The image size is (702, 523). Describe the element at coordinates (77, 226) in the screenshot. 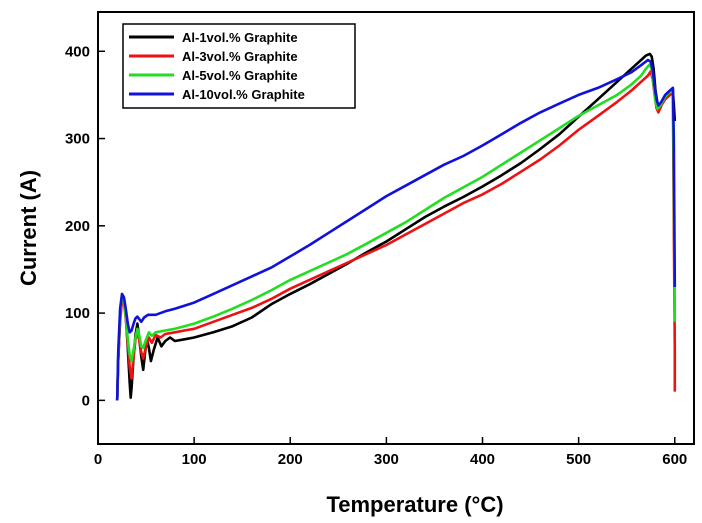

I see `y-tick-label: 200` at that location.